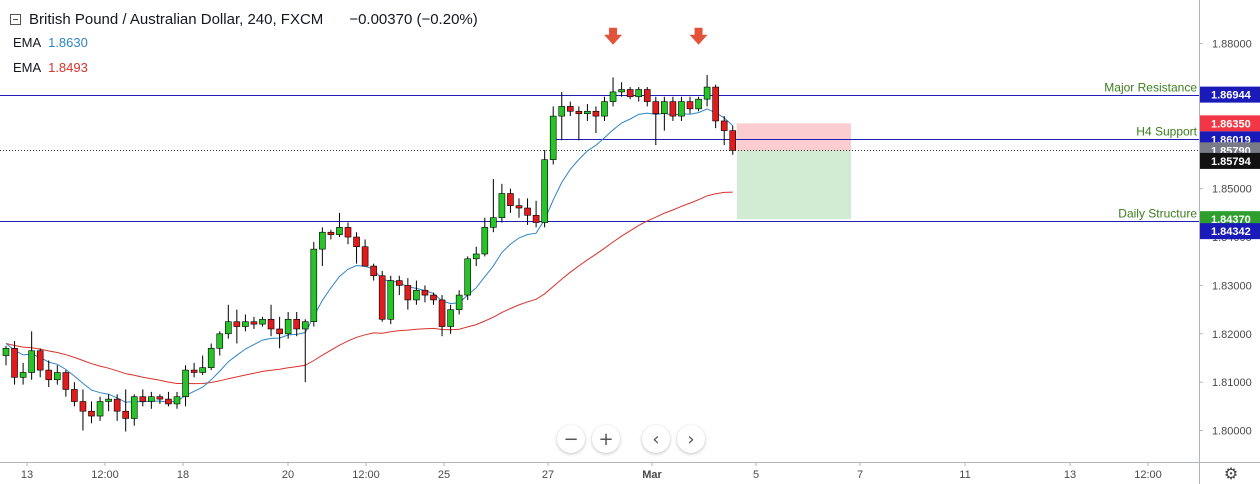 The height and width of the screenshot is (484, 1260). I want to click on stop-price-badge-bg, so click(1230, 123).